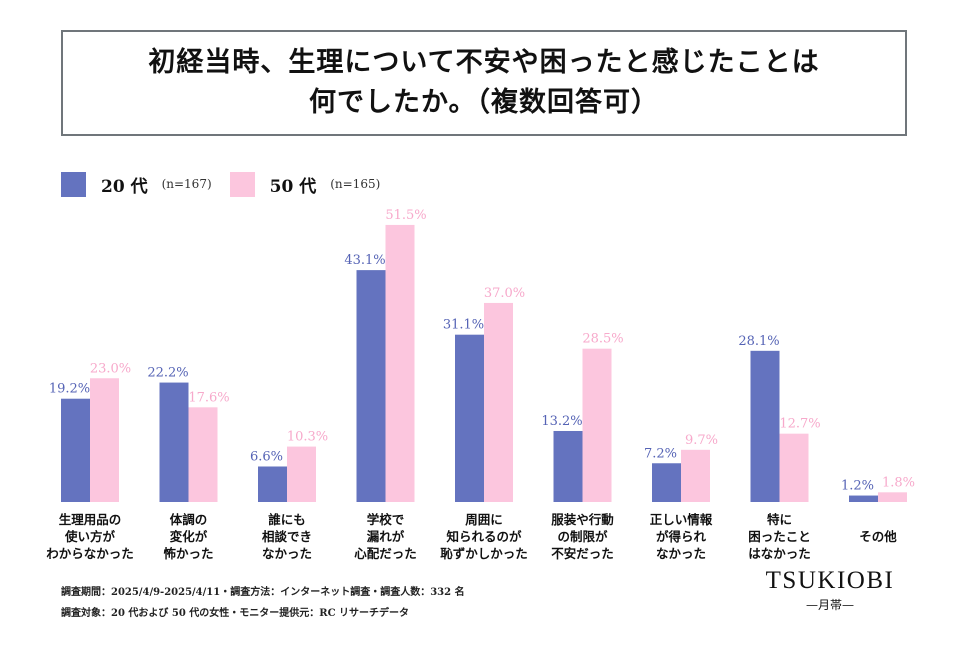  What do you see at coordinates (124, 186) in the screenshot?
I see `legend-label-20s: 20 代` at bounding box center [124, 186].